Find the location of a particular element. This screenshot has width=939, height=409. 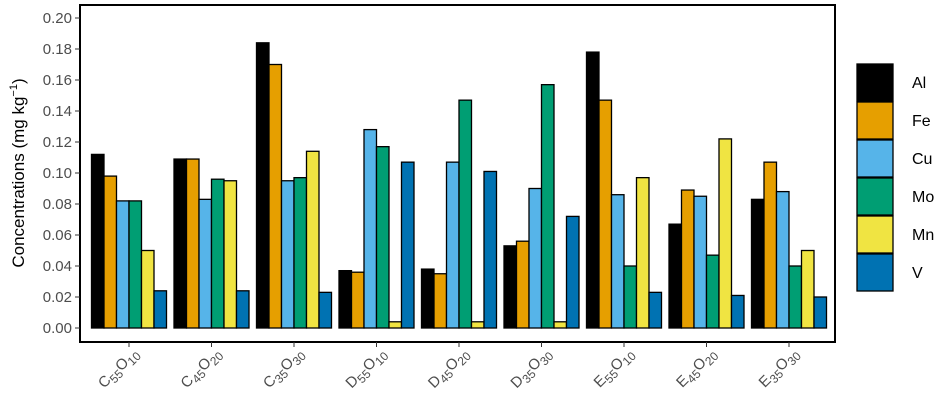

y-tick-label: 0.18 is located at coordinates (57, 49).